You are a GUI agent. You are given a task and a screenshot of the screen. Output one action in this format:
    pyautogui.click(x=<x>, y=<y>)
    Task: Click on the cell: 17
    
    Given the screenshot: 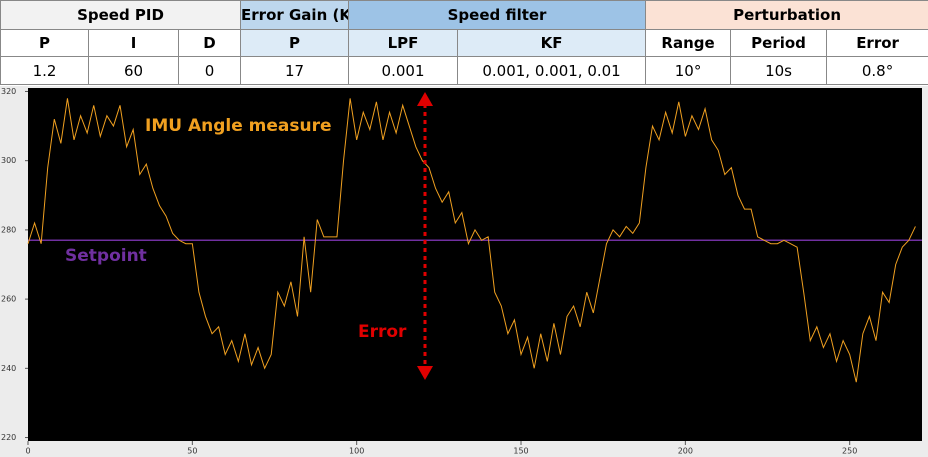 What is the action you would take?
    pyautogui.click(x=295, y=70)
    